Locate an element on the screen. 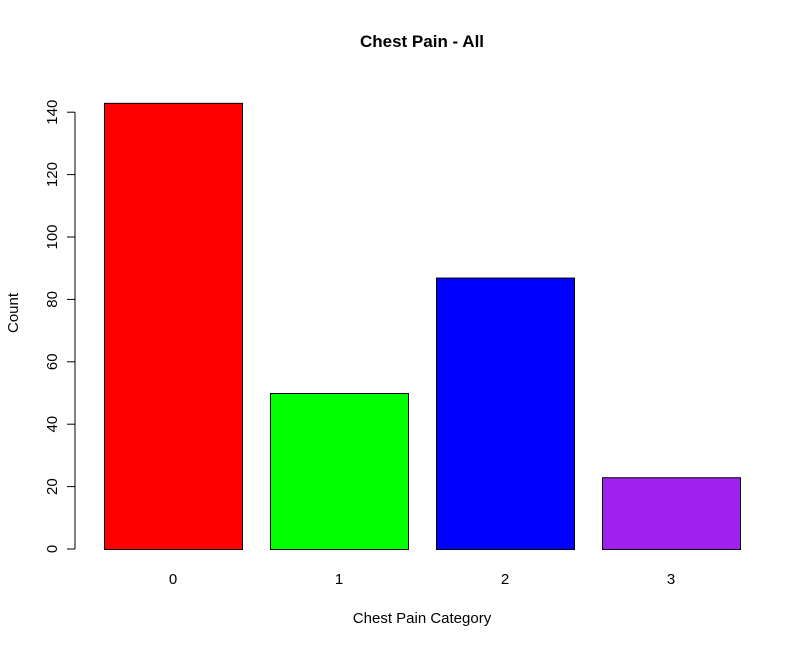  x-tick-label-0: 0 is located at coordinates (173, 579).